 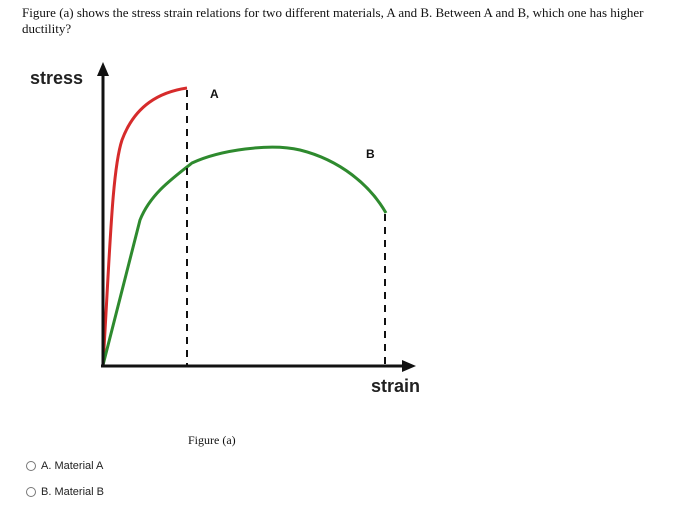 I want to click on curve-a, so click(x=144, y=226).